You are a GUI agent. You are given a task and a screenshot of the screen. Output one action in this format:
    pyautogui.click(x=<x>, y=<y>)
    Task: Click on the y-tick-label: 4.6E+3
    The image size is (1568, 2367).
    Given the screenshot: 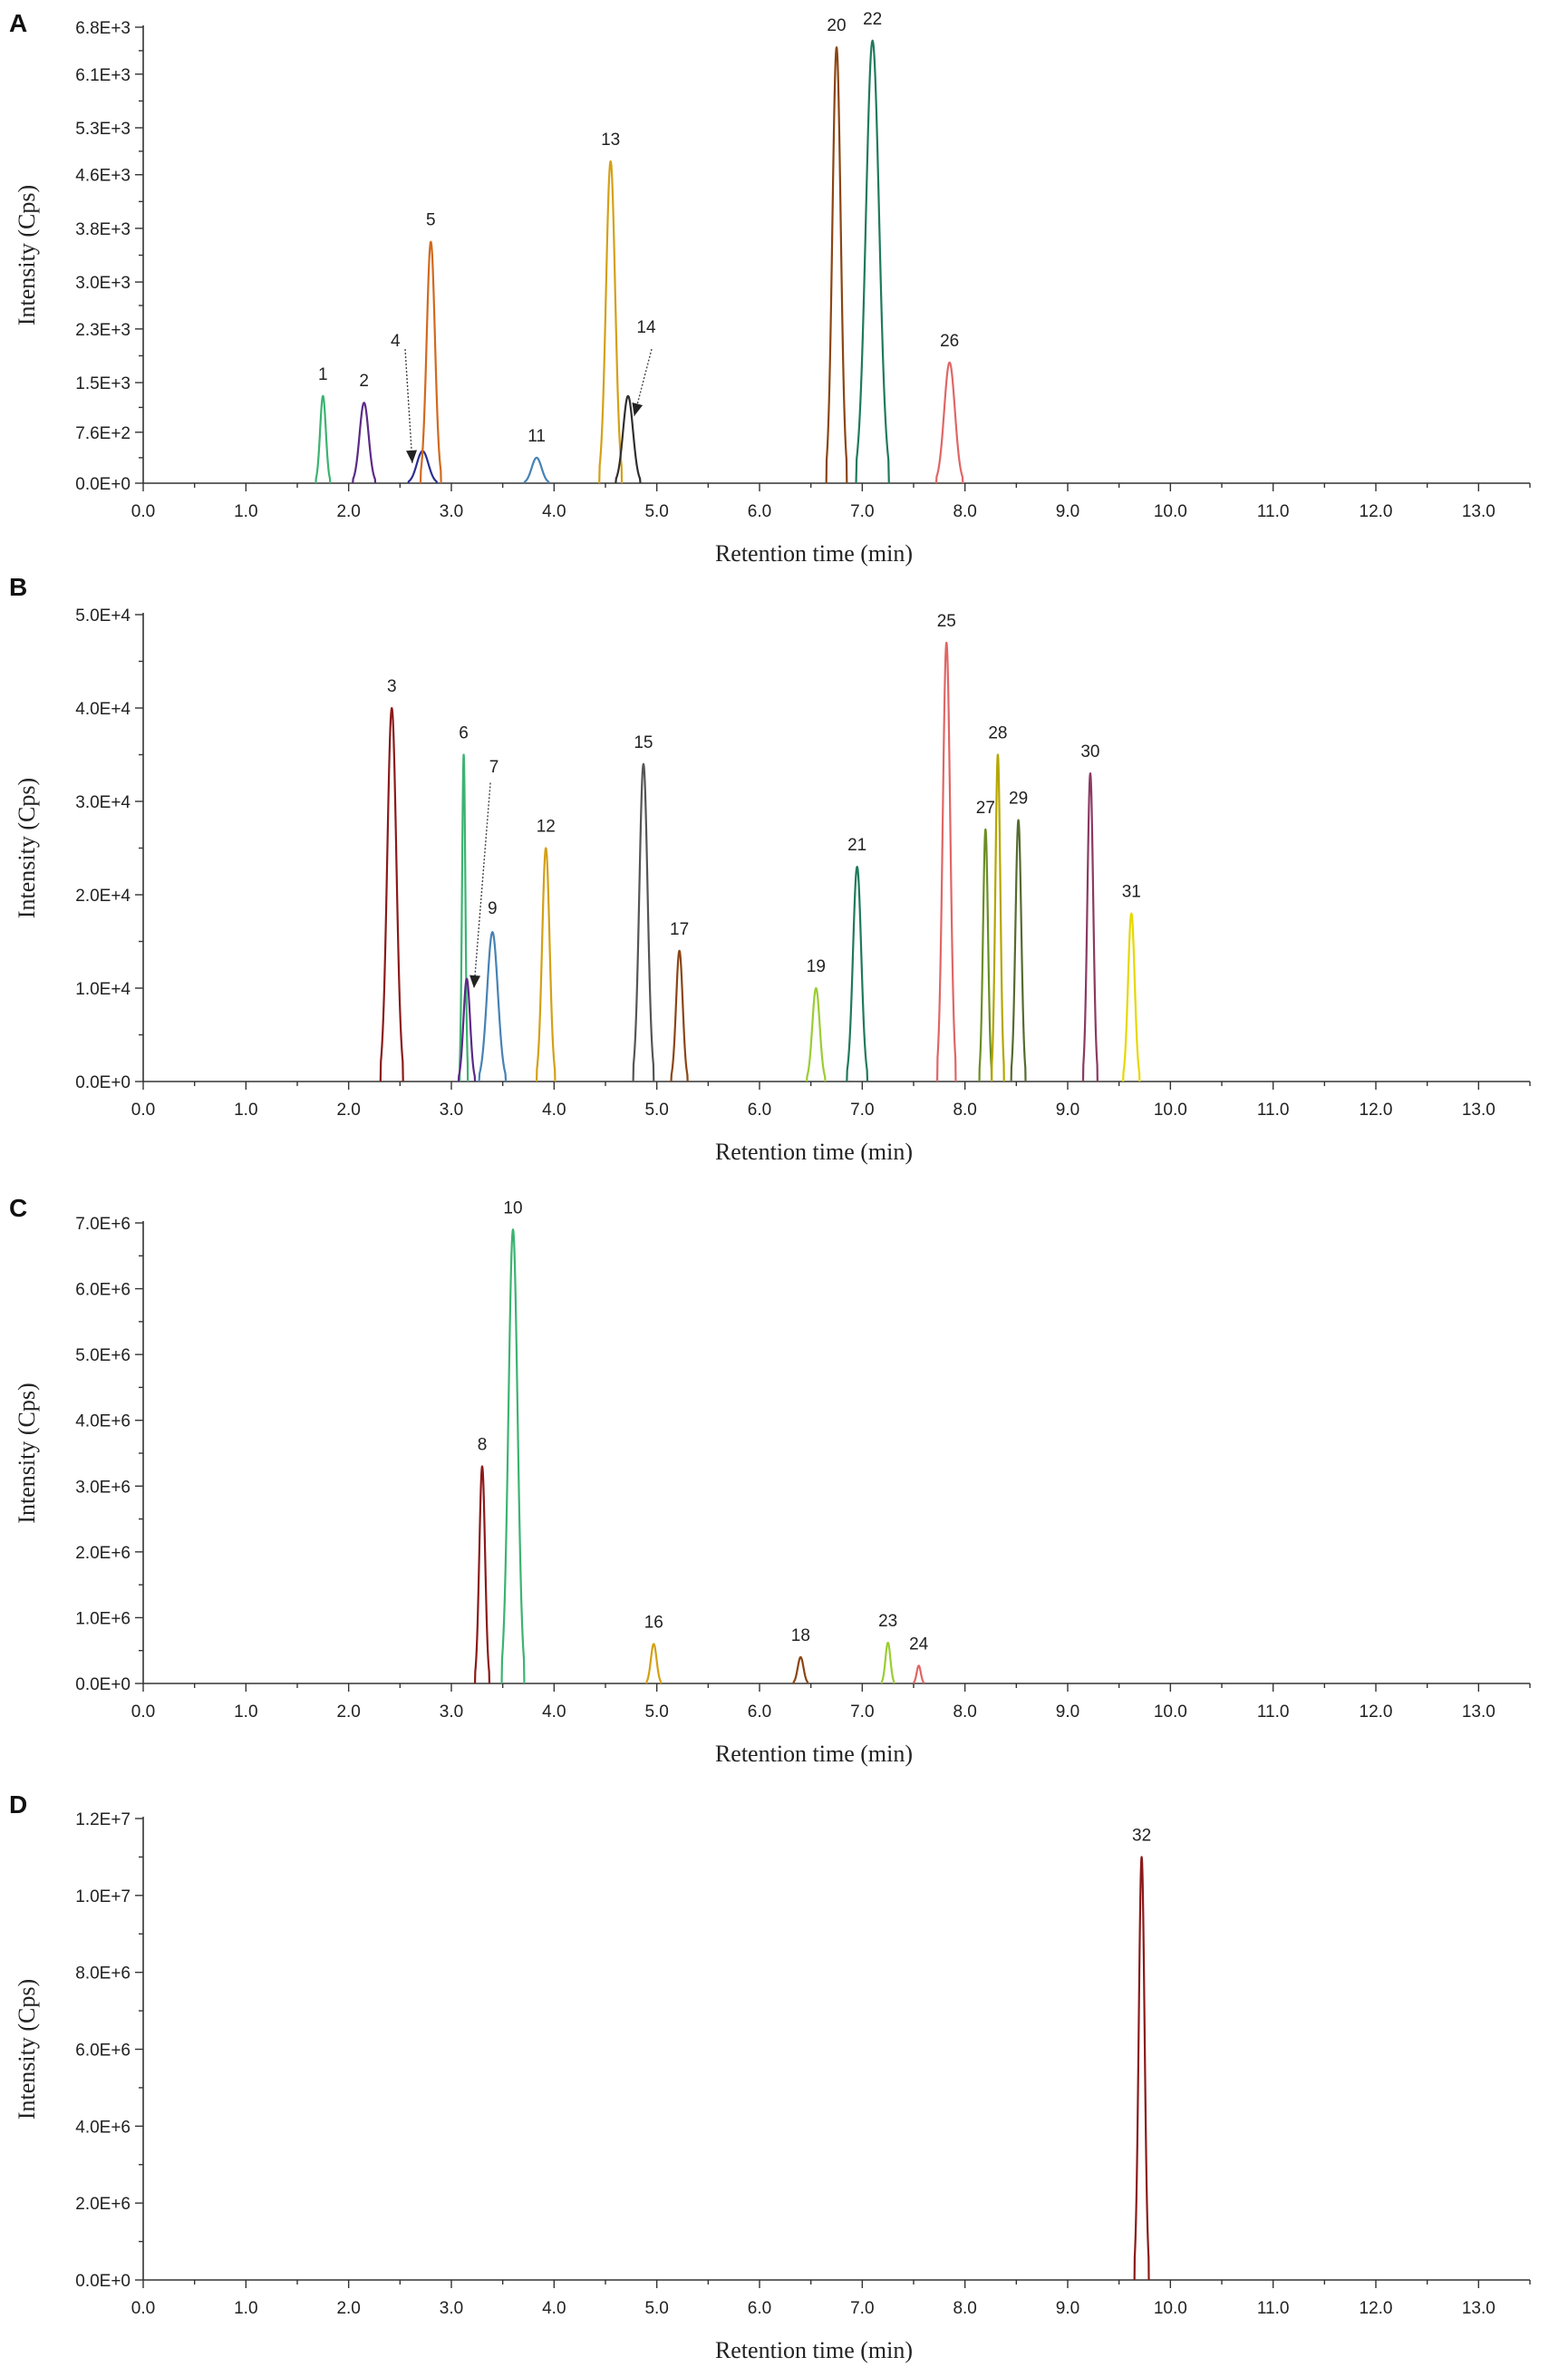 What is the action you would take?
    pyautogui.click(x=103, y=176)
    